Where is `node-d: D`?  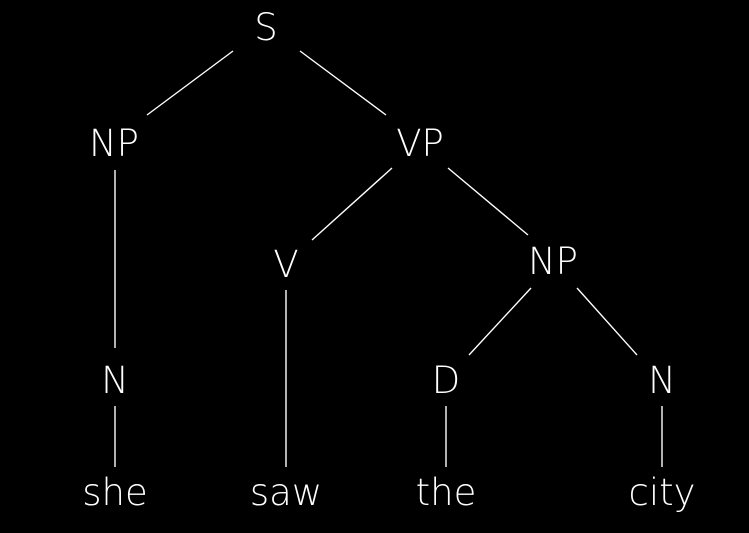
node-d: D is located at coordinates (446, 380).